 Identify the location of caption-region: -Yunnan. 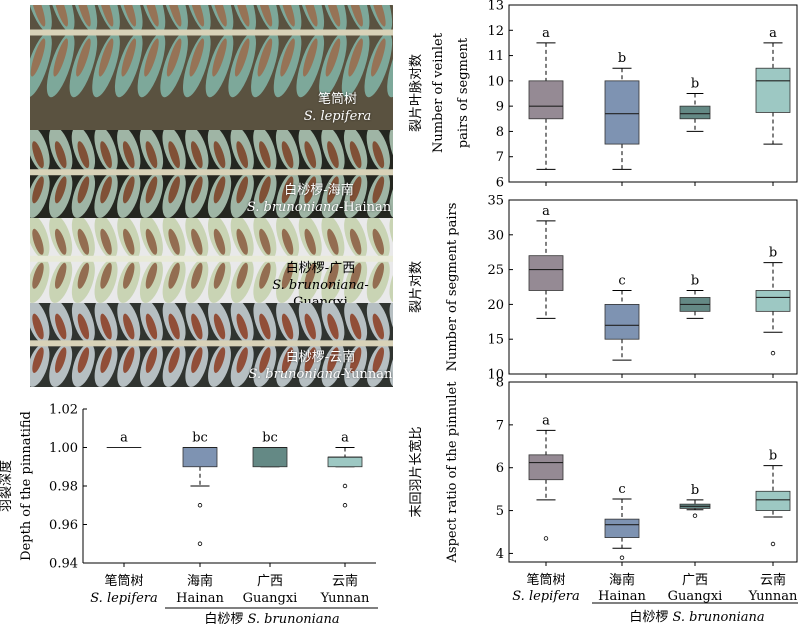
(366, 374).